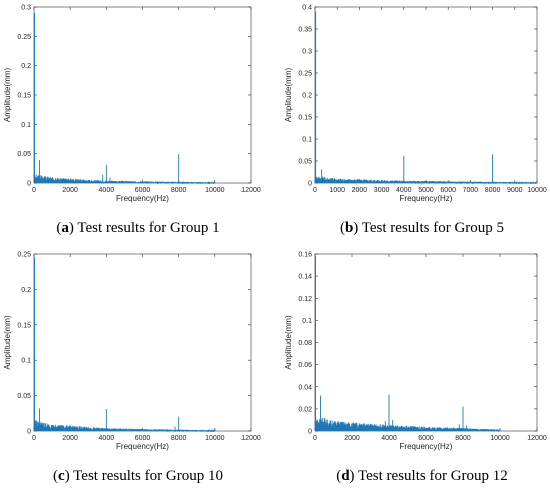 This screenshot has width=550, height=489. Describe the element at coordinates (349, 228) in the screenshot. I see `caption-letter: b` at that location.